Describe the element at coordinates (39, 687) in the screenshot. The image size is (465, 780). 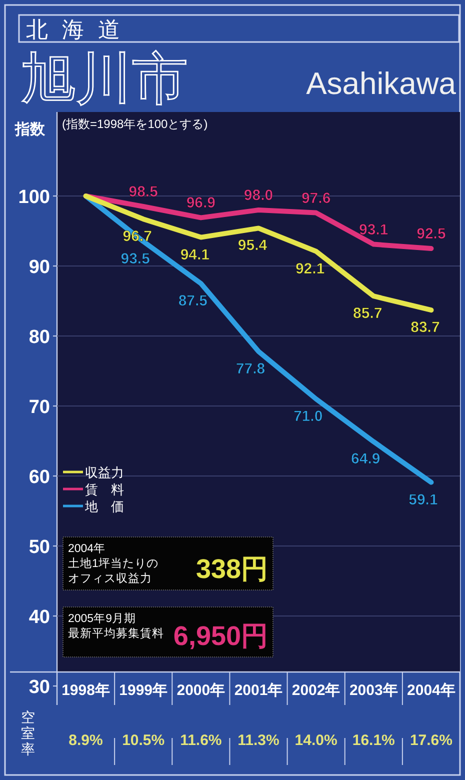
I see `y-tick-label: 30` at that location.